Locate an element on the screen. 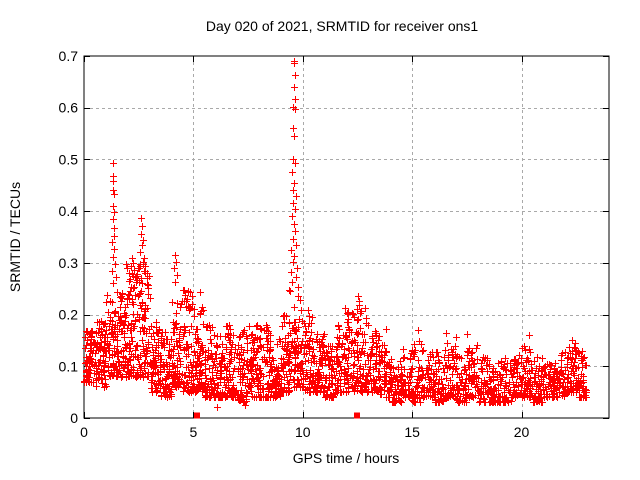 This screenshot has height=480, width=640. y-tick-label: 0.3 is located at coordinates (69, 263).